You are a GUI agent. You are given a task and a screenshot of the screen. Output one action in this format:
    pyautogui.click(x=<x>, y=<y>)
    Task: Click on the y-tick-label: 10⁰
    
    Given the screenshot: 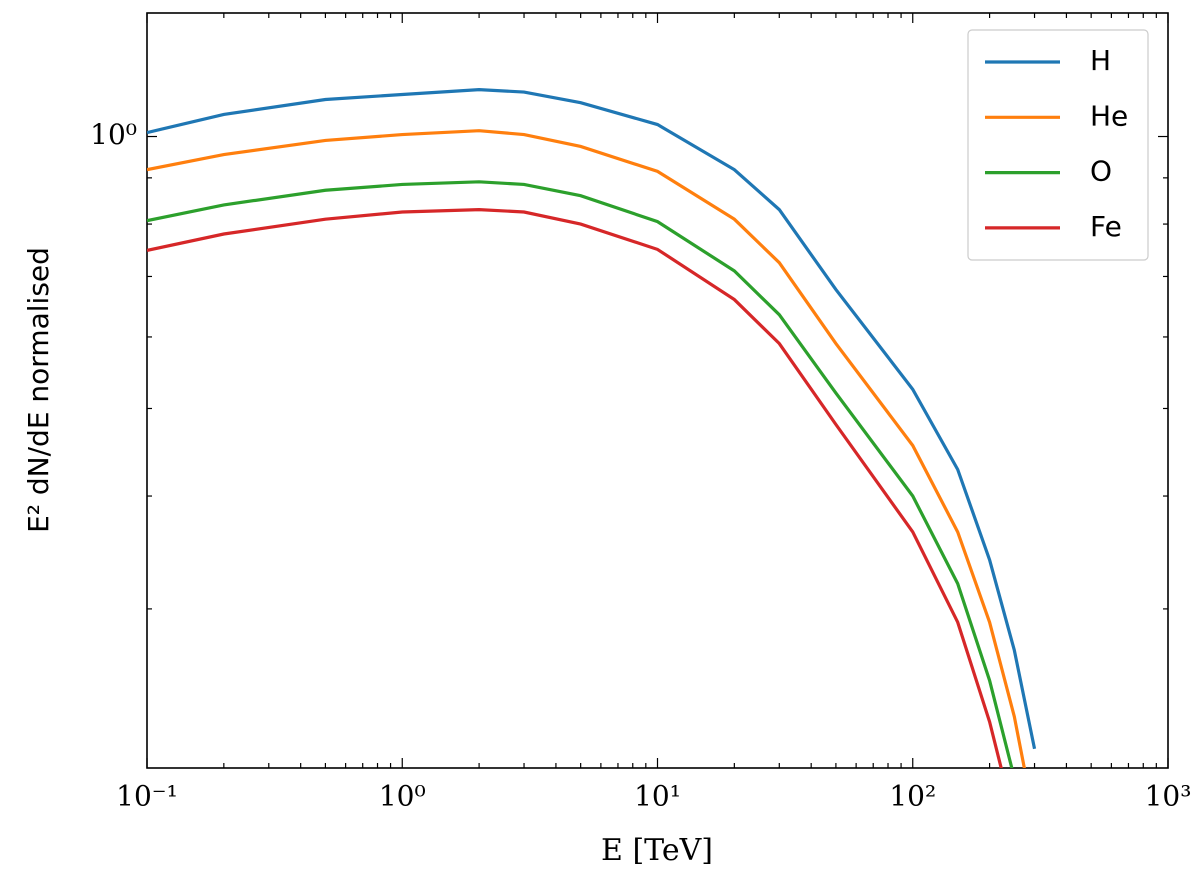 What is the action you would take?
    pyautogui.click(x=113, y=134)
    